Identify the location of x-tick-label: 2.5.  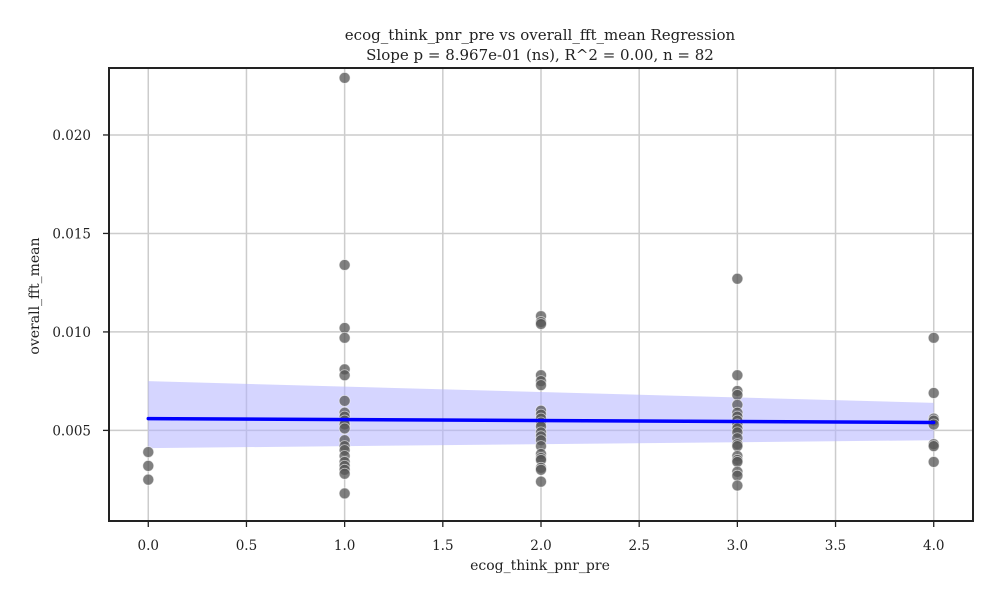
(638, 546).